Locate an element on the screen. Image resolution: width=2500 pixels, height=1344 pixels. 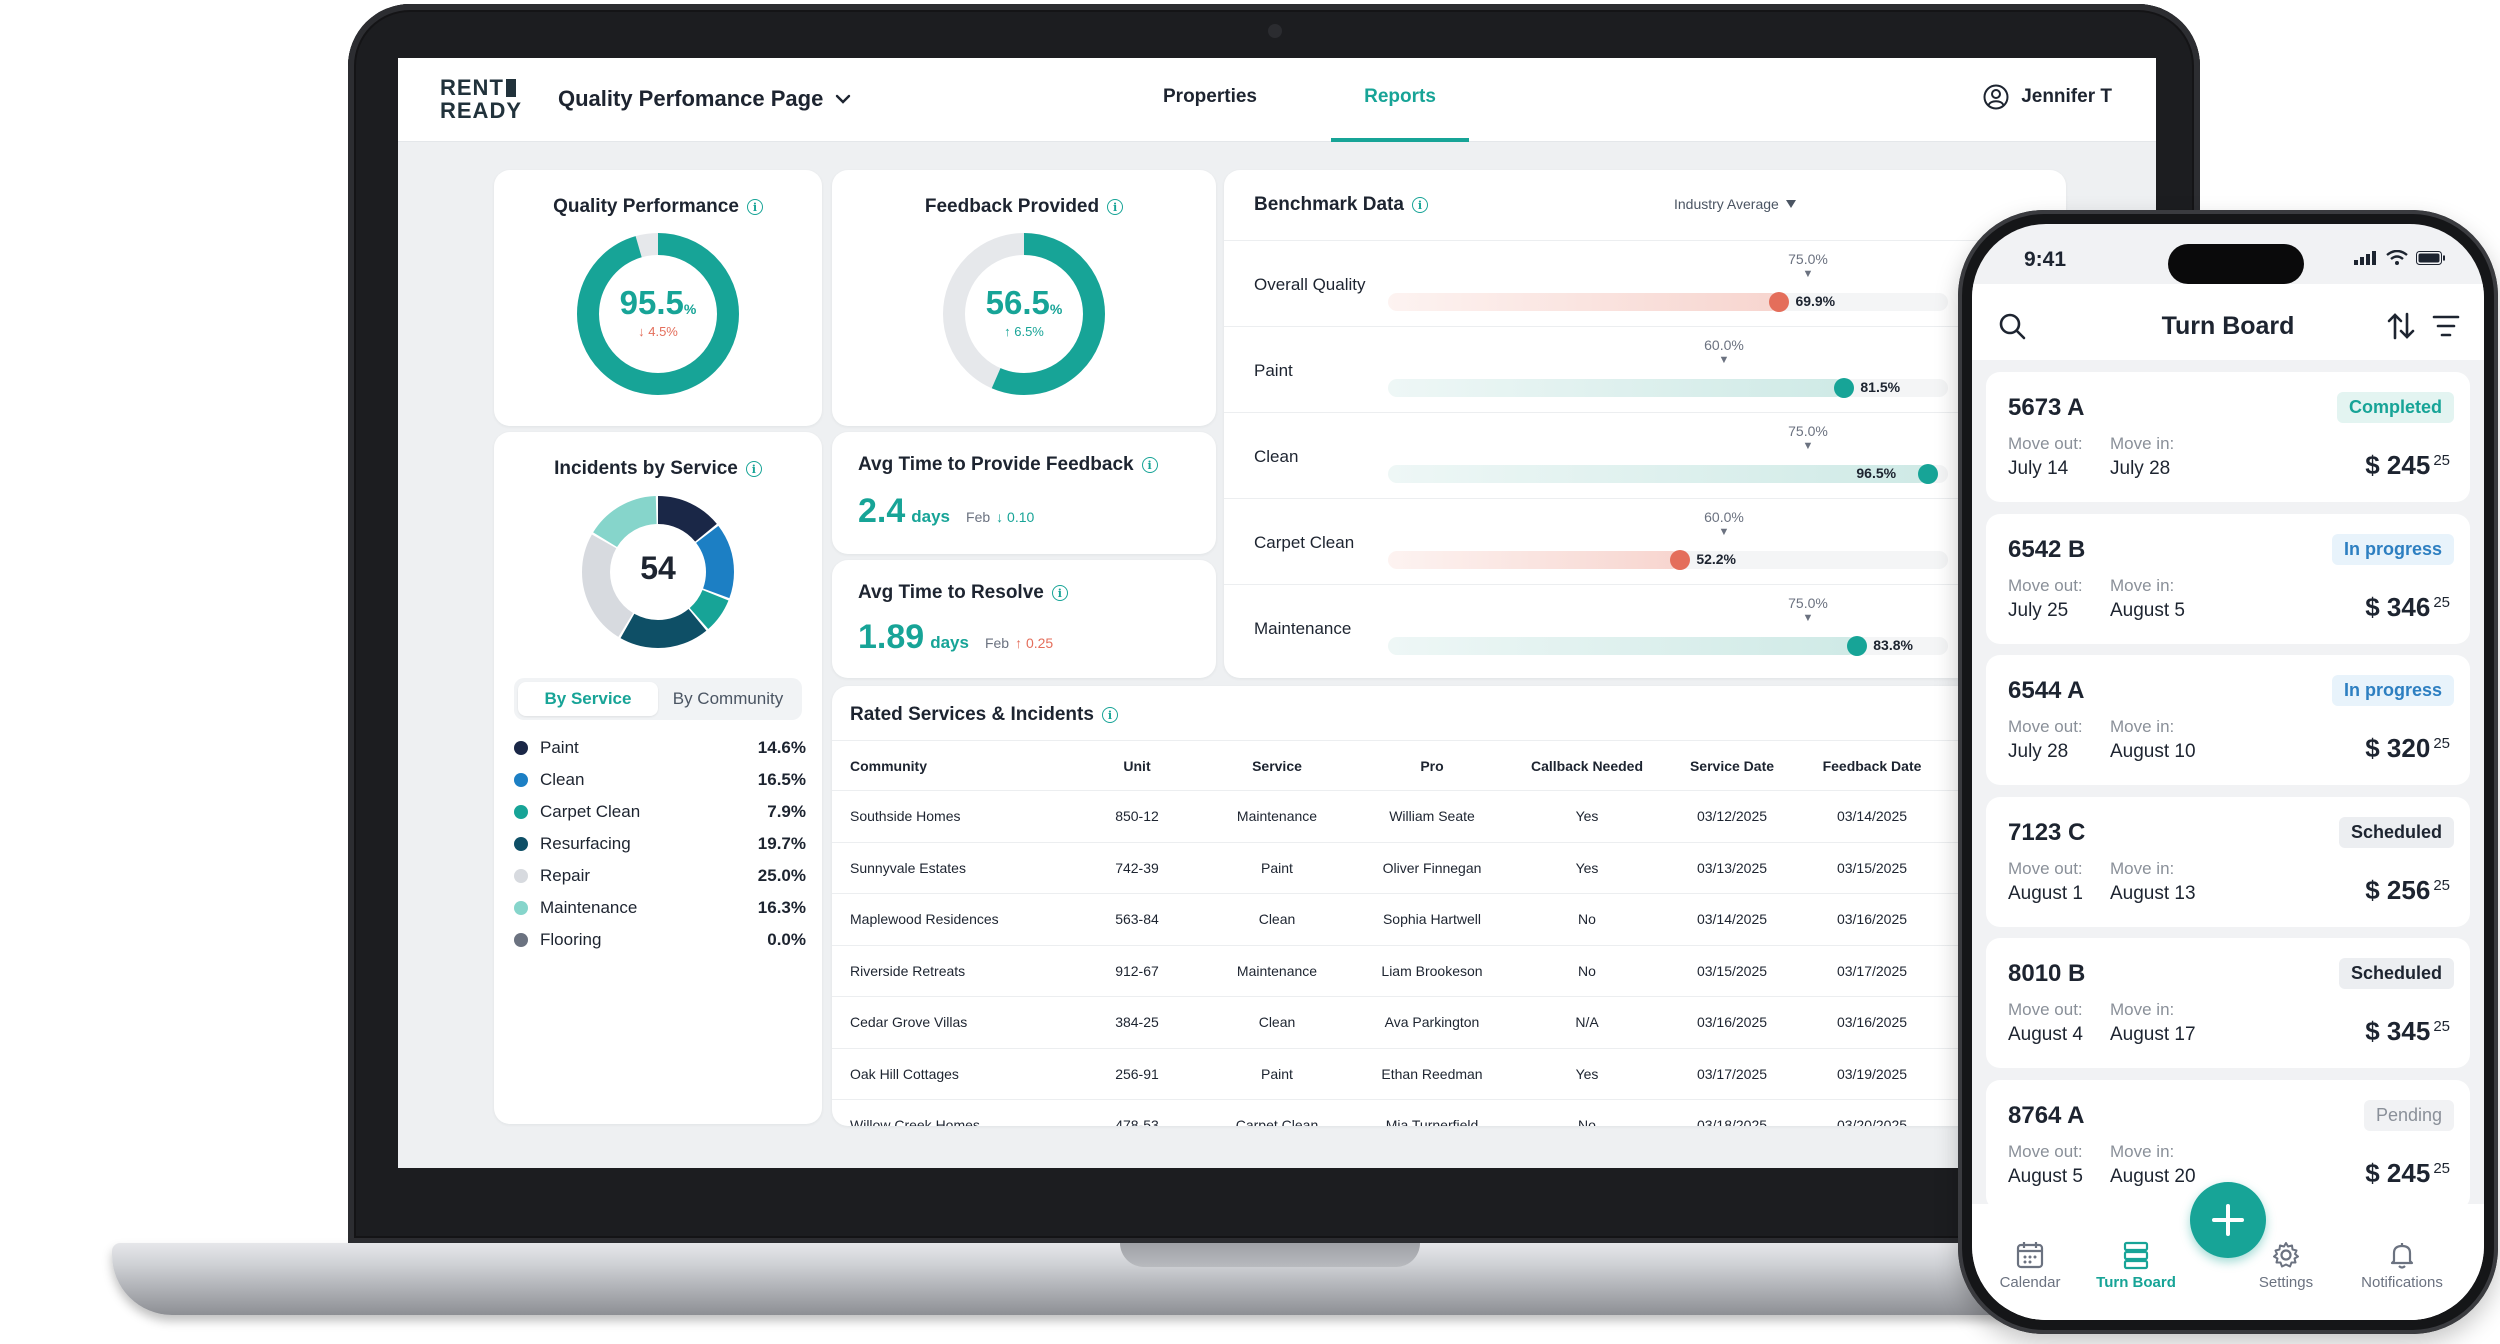
table-cell: Riverside Retreats is located at coordinates (952, 971).